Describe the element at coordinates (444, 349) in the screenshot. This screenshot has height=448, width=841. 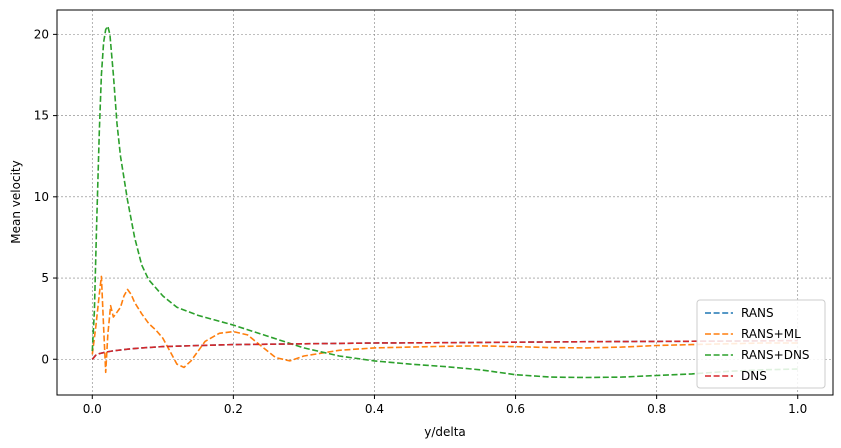
I see `series-line-dns` at that location.